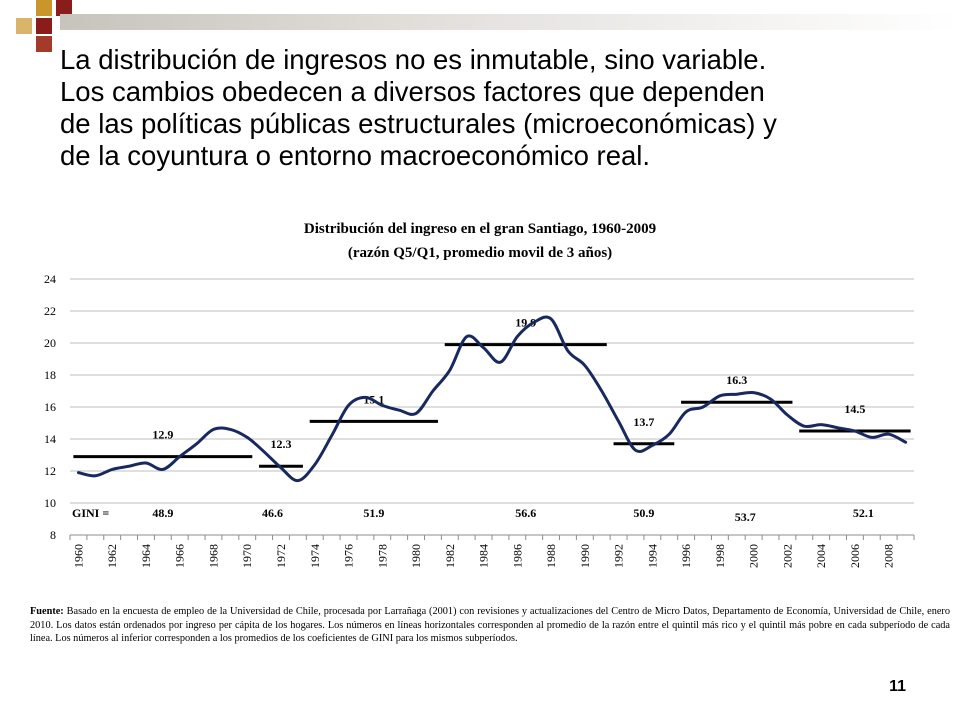 This screenshot has width=960, height=720. Describe the element at coordinates (517, 556) in the screenshot. I see `x-tick-label-1986: 1986` at that location.